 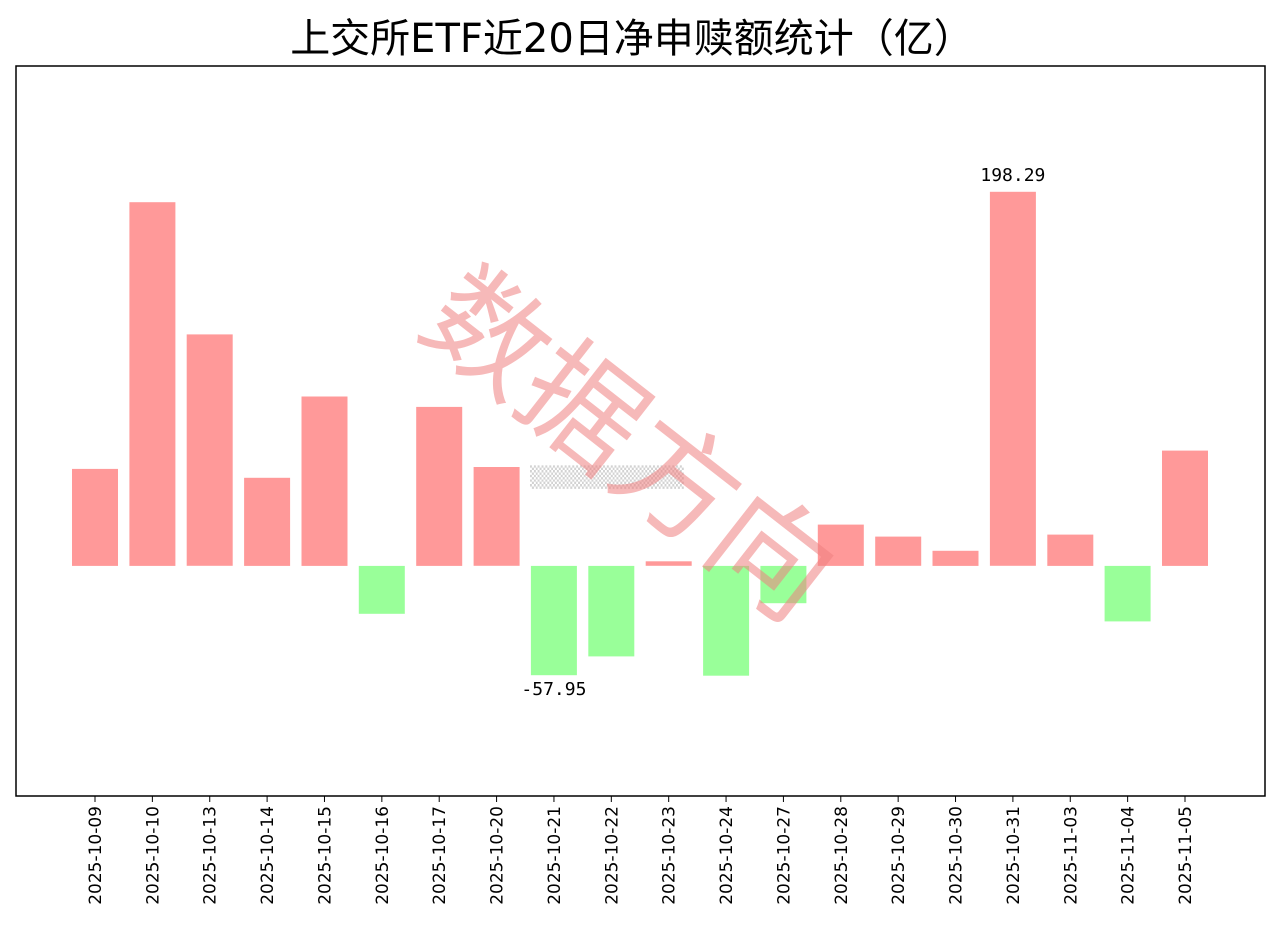 What do you see at coordinates (211, 855) in the screenshot?
I see `x-tick-label: 2025-10-13` at bounding box center [211, 855].